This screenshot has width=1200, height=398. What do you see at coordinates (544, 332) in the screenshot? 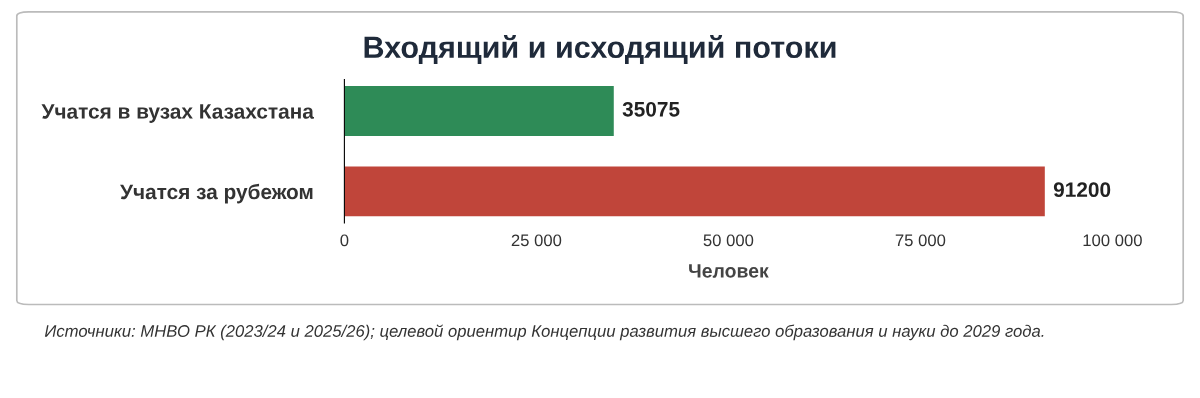
I see `text: Источники: МНВО РК (2023/24 и 2025/26); целевой ориентир Концепции развития высшего образования и науки до 2029 года.` at bounding box center [544, 332].